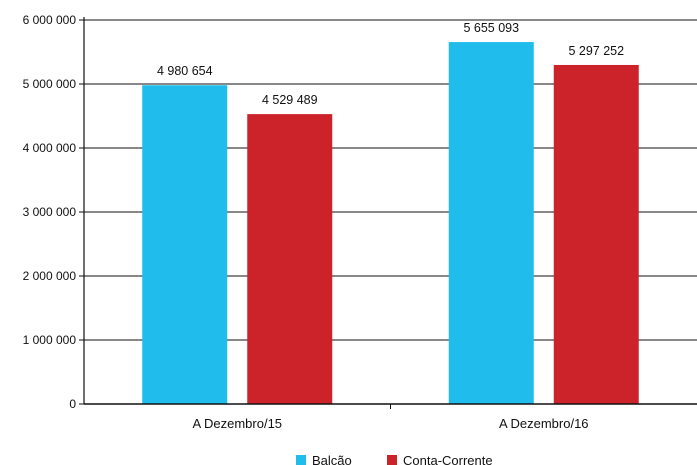 This screenshot has width=697, height=465. What do you see at coordinates (596, 51) in the screenshot?
I see `data-label: 5 297 252` at bounding box center [596, 51].